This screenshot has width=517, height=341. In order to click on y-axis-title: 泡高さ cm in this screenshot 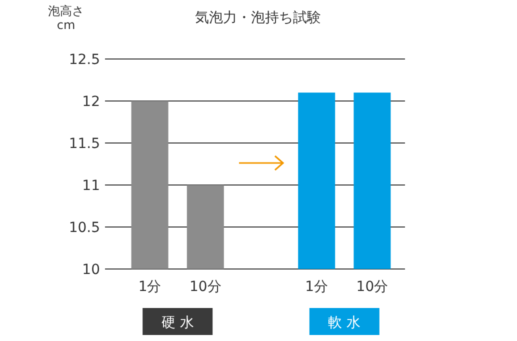, I will do `click(66, 18)`.